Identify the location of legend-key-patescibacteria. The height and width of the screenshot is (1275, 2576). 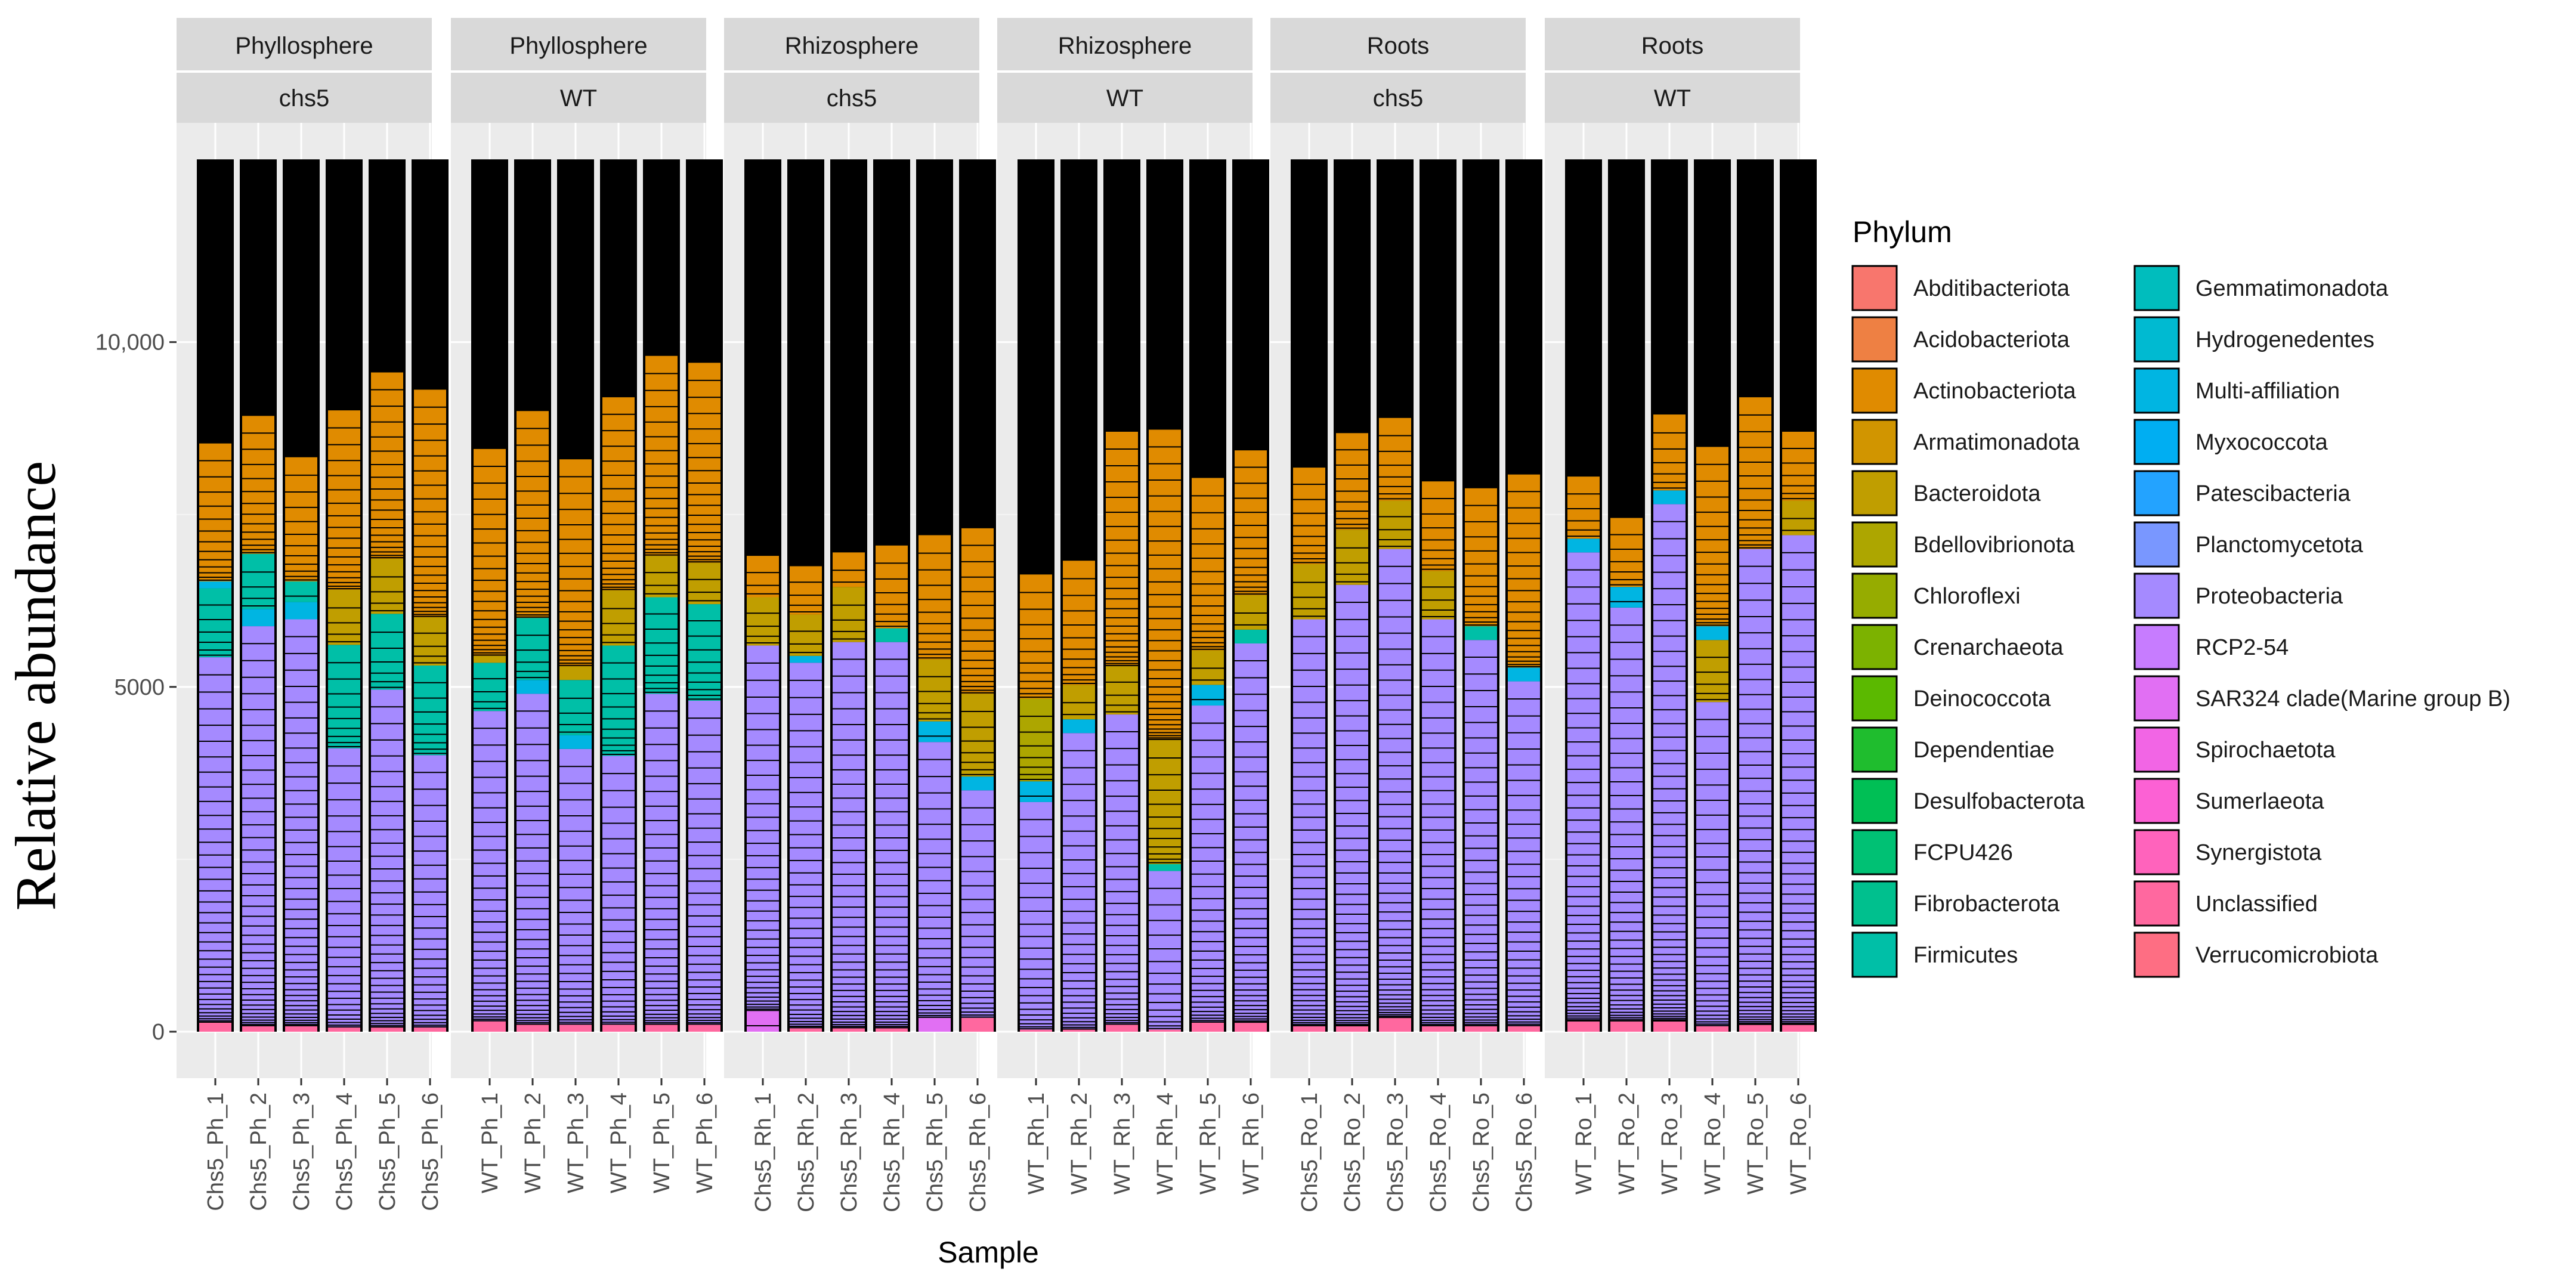
(2156, 493).